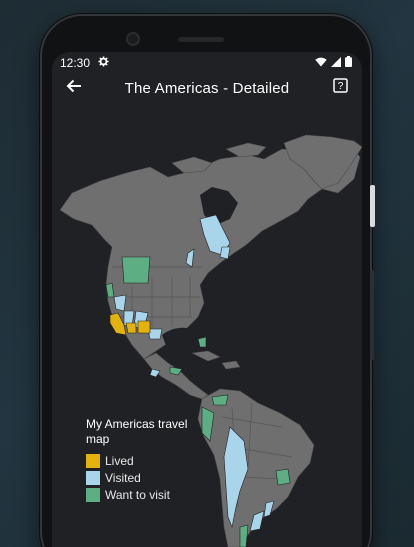  Describe the element at coordinates (130, 324) in the screenshot. I see `lived-regions` at that location.